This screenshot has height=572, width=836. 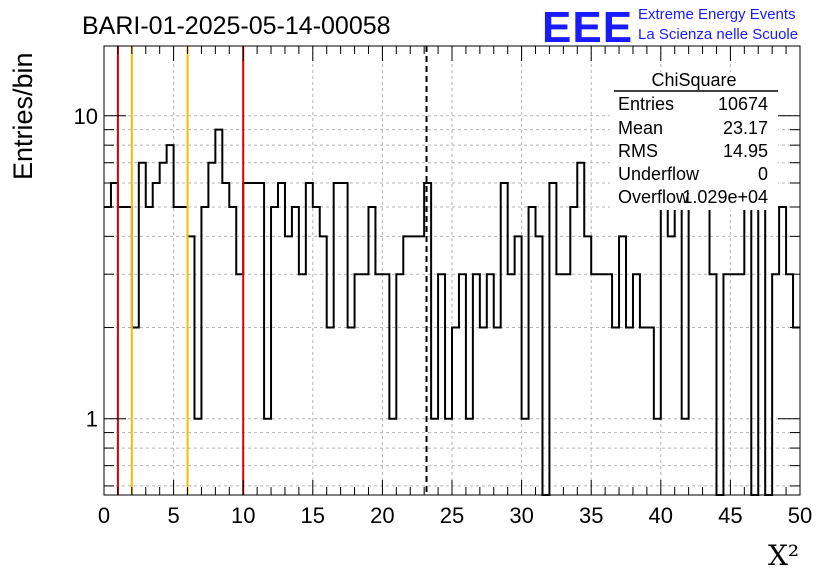 What do you see at coordinates (717, 14) in the screenshot?
I see `logo-line1: Extreme Energy Events` at bounding box center [717, 14].